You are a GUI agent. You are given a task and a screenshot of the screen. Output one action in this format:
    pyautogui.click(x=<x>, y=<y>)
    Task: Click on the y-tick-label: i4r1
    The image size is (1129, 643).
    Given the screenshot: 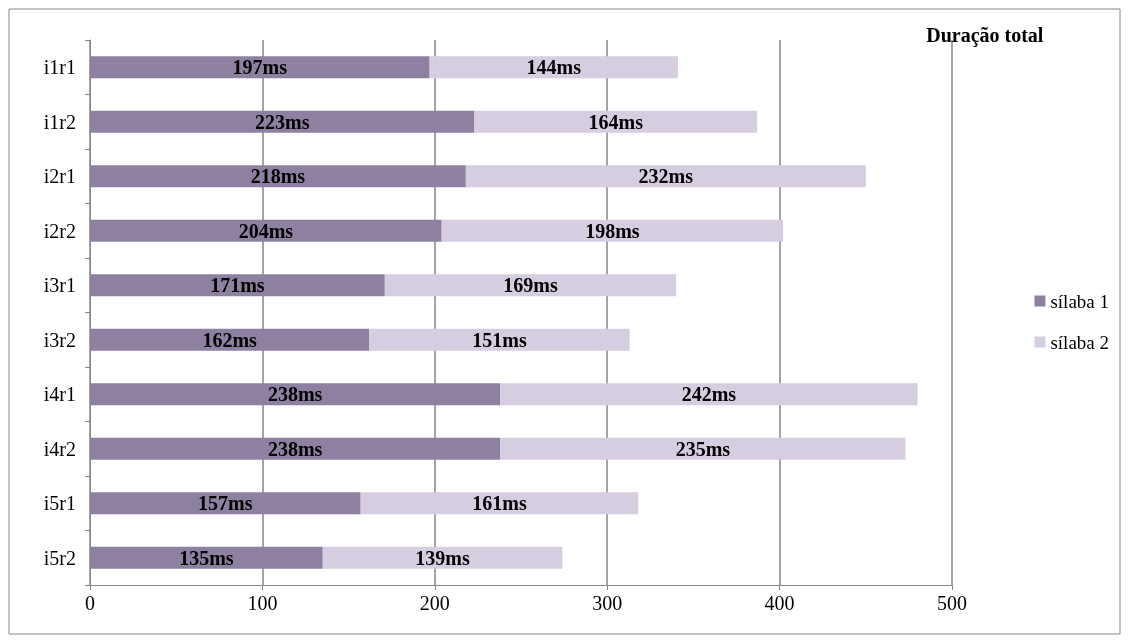 What is the action you would take?
    pyautogui.click(x=59, y=394)
    